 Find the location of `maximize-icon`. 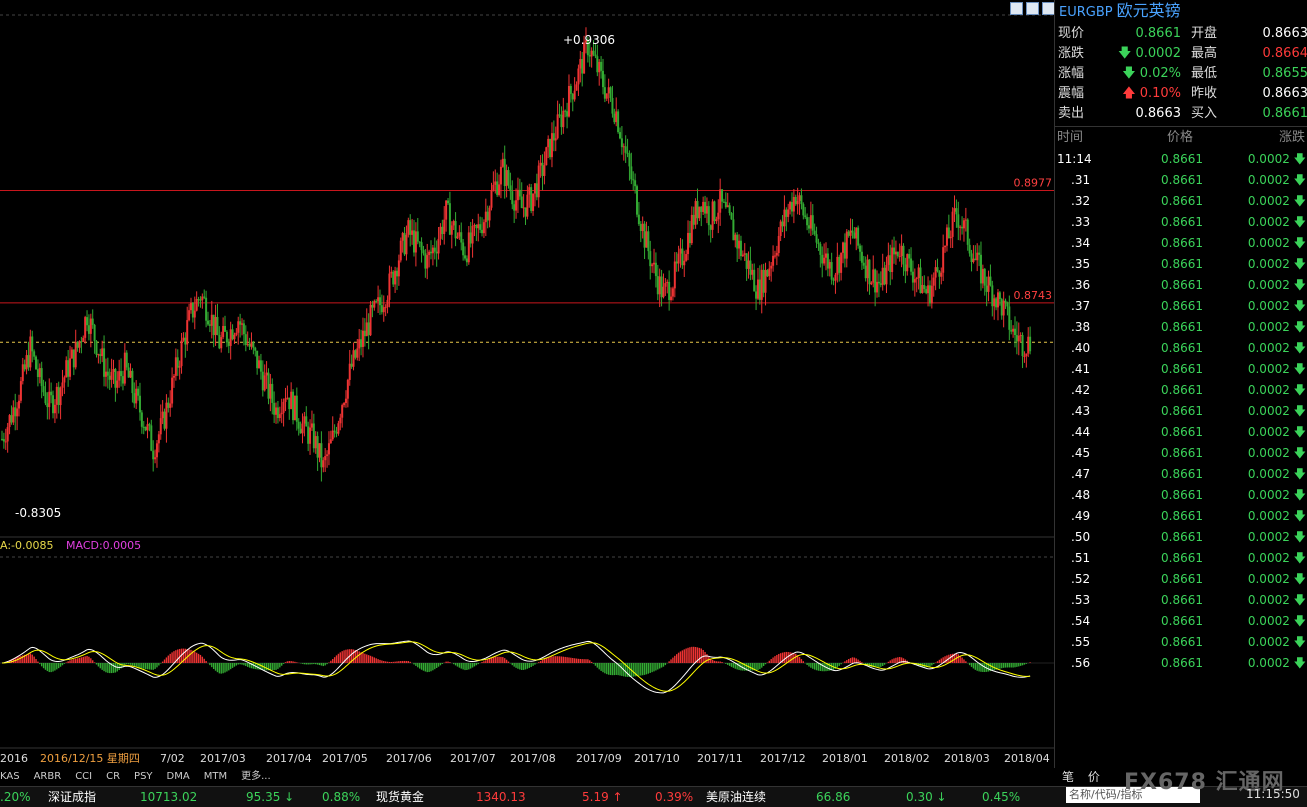

maximize-icon is located at coordinates (1032, 8).